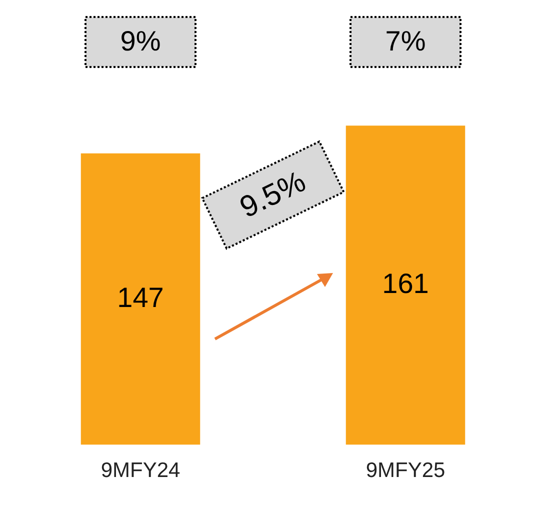 This screenshot has height=509, width=546. Describe the element at coordinates (406, 470) in the screenshot. I see `x-tick-label: 9MFY25` at that location.